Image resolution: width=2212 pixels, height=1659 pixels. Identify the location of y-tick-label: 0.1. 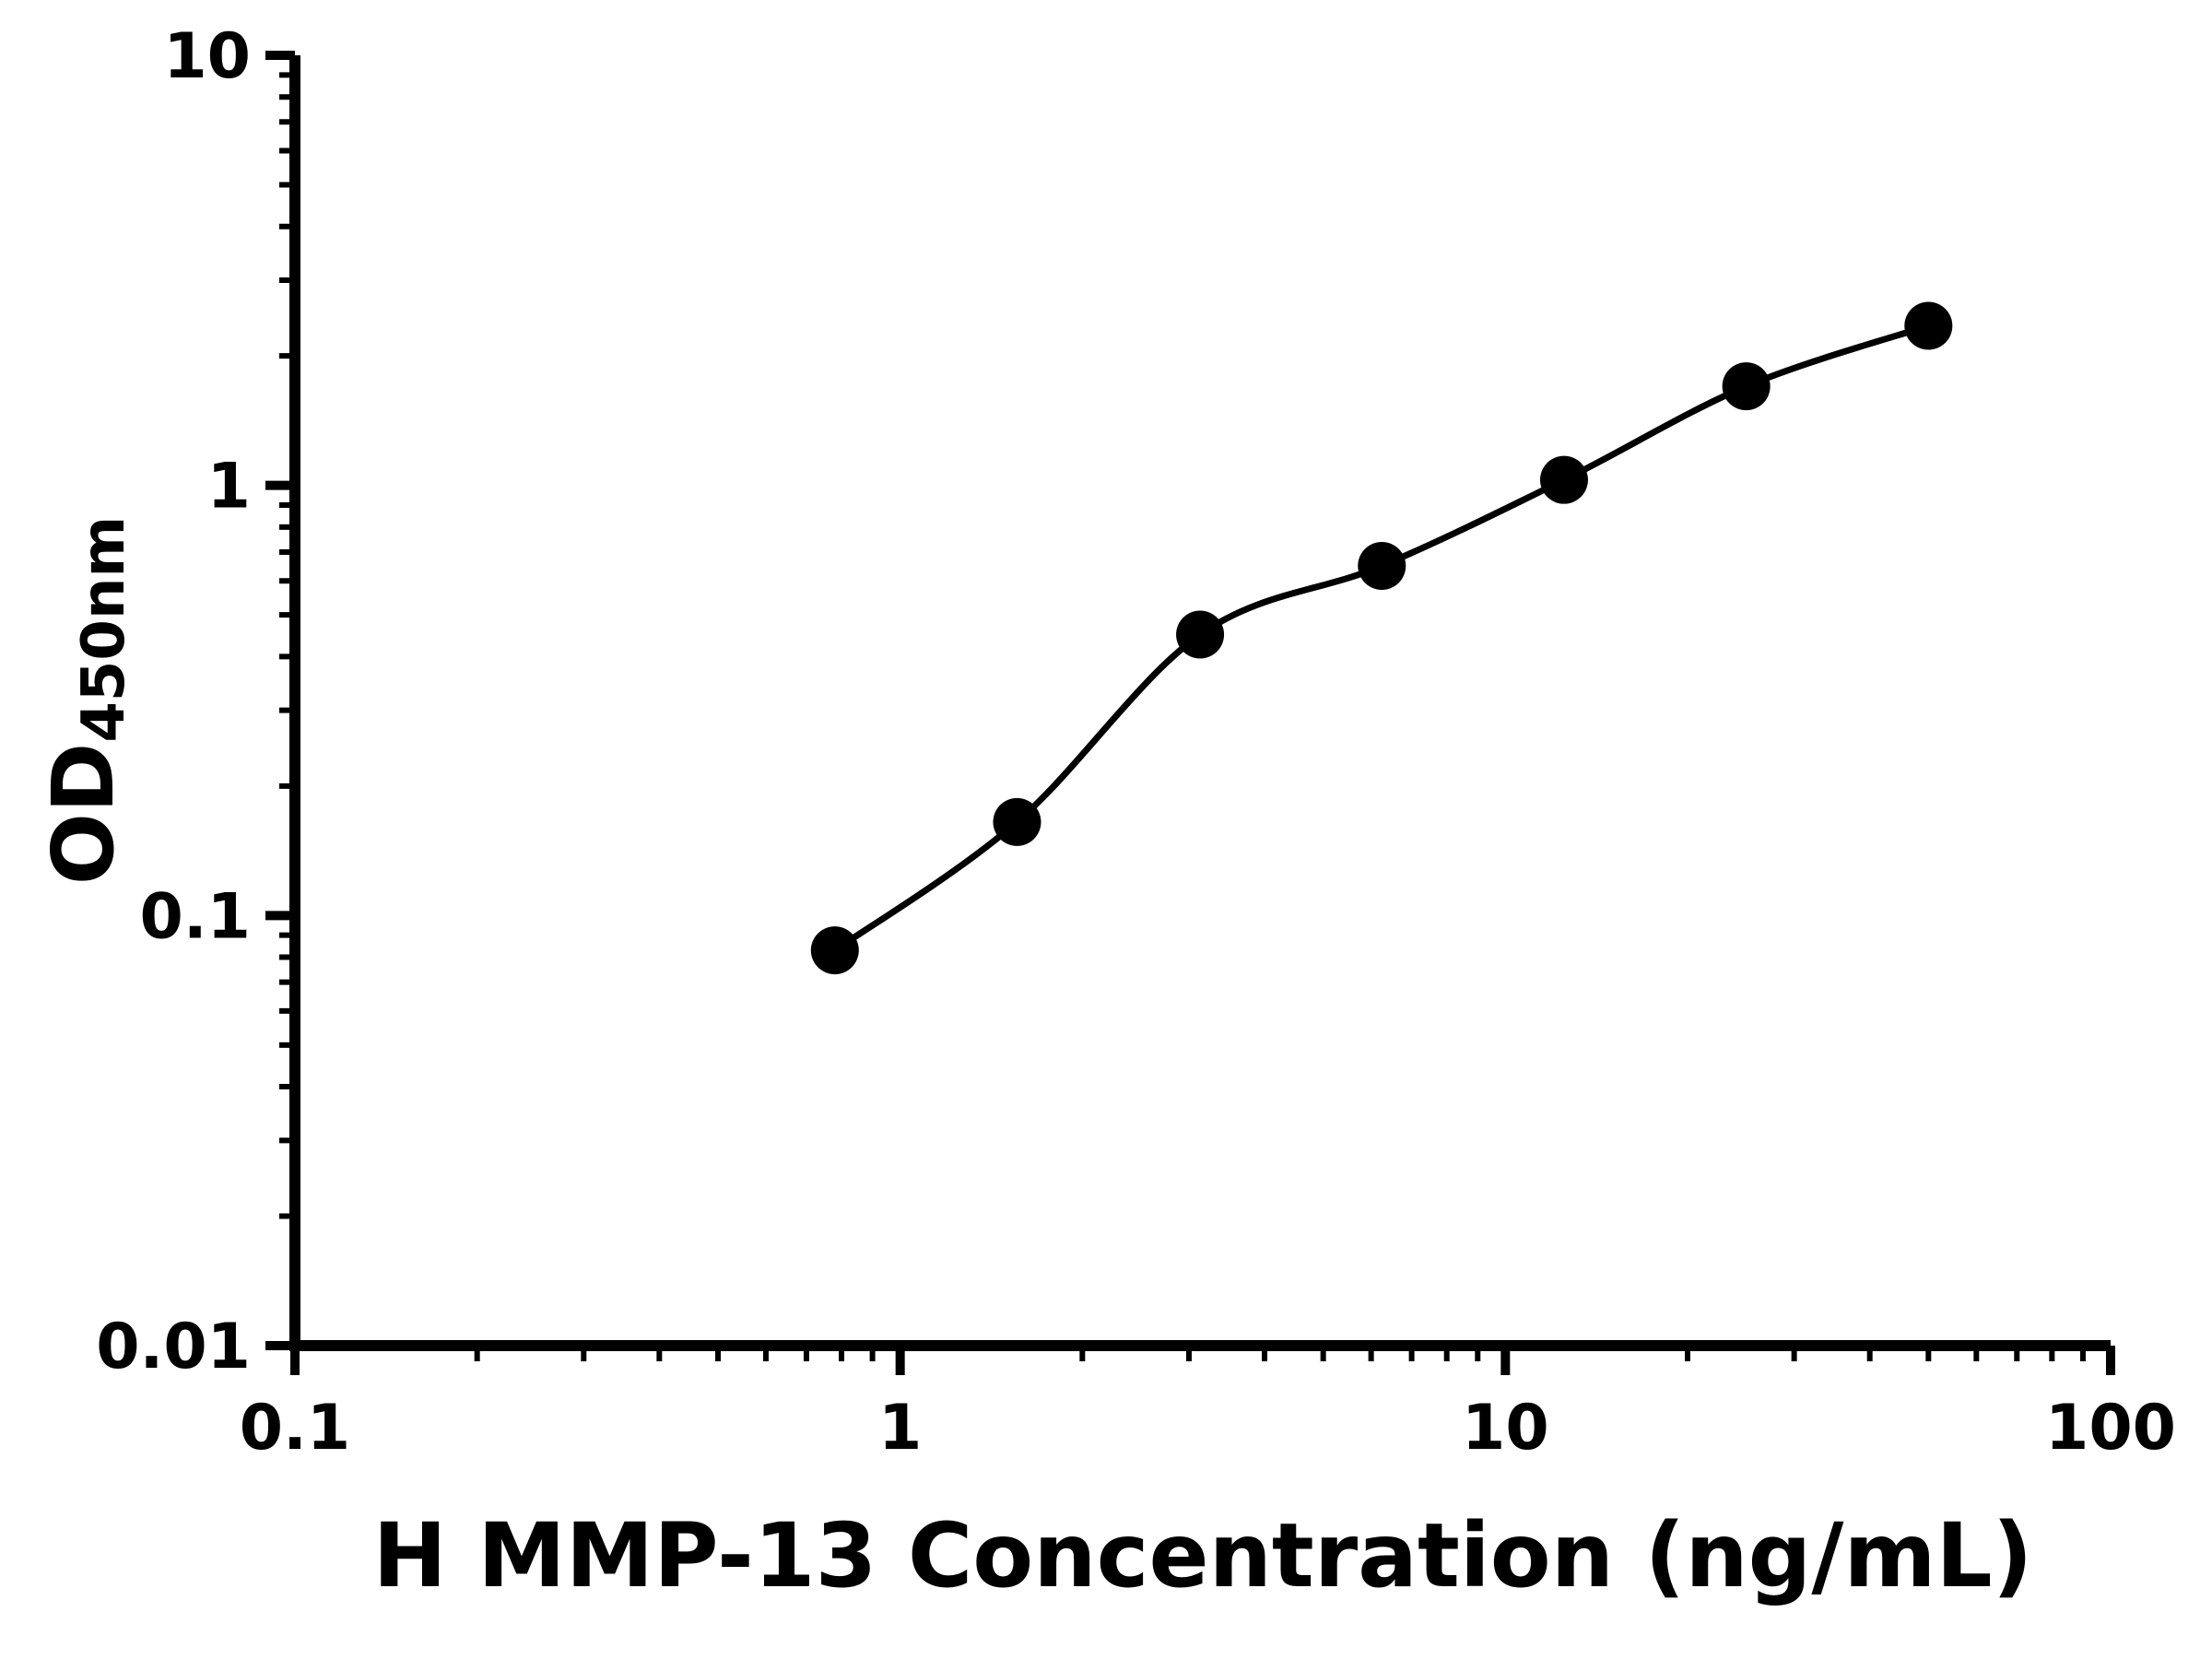
(195, 916).